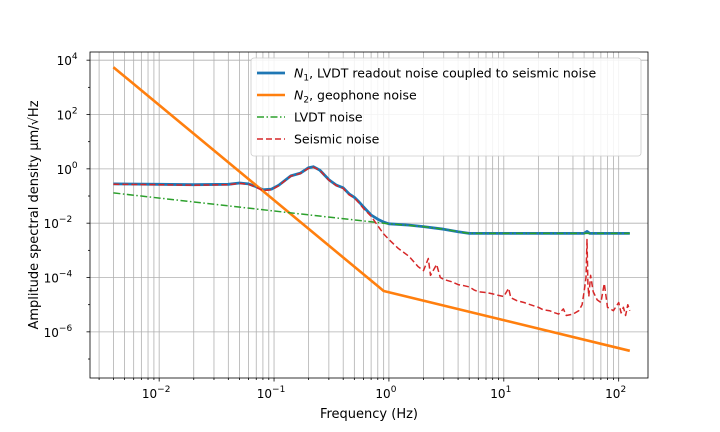 This screenshot has height=432, width=720. What do you see at coordinates (385, 393) in the screenshot?
I see `x-tick-label: 10⁰` at bounding box center [385, 393].